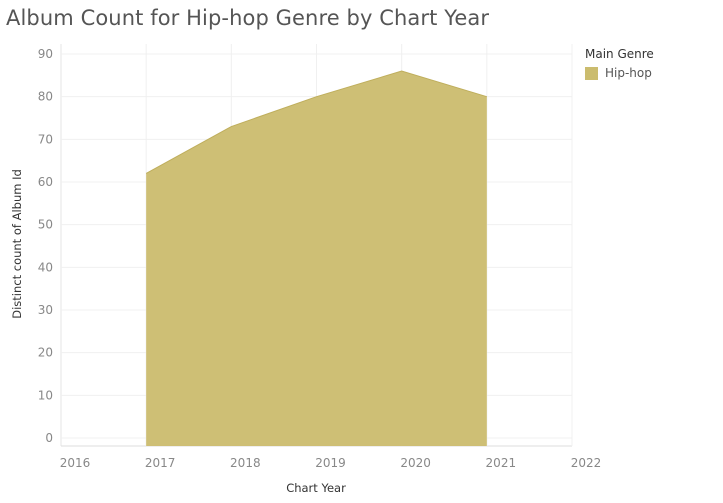  I want to click on data-point-2021, so click(486, 96).